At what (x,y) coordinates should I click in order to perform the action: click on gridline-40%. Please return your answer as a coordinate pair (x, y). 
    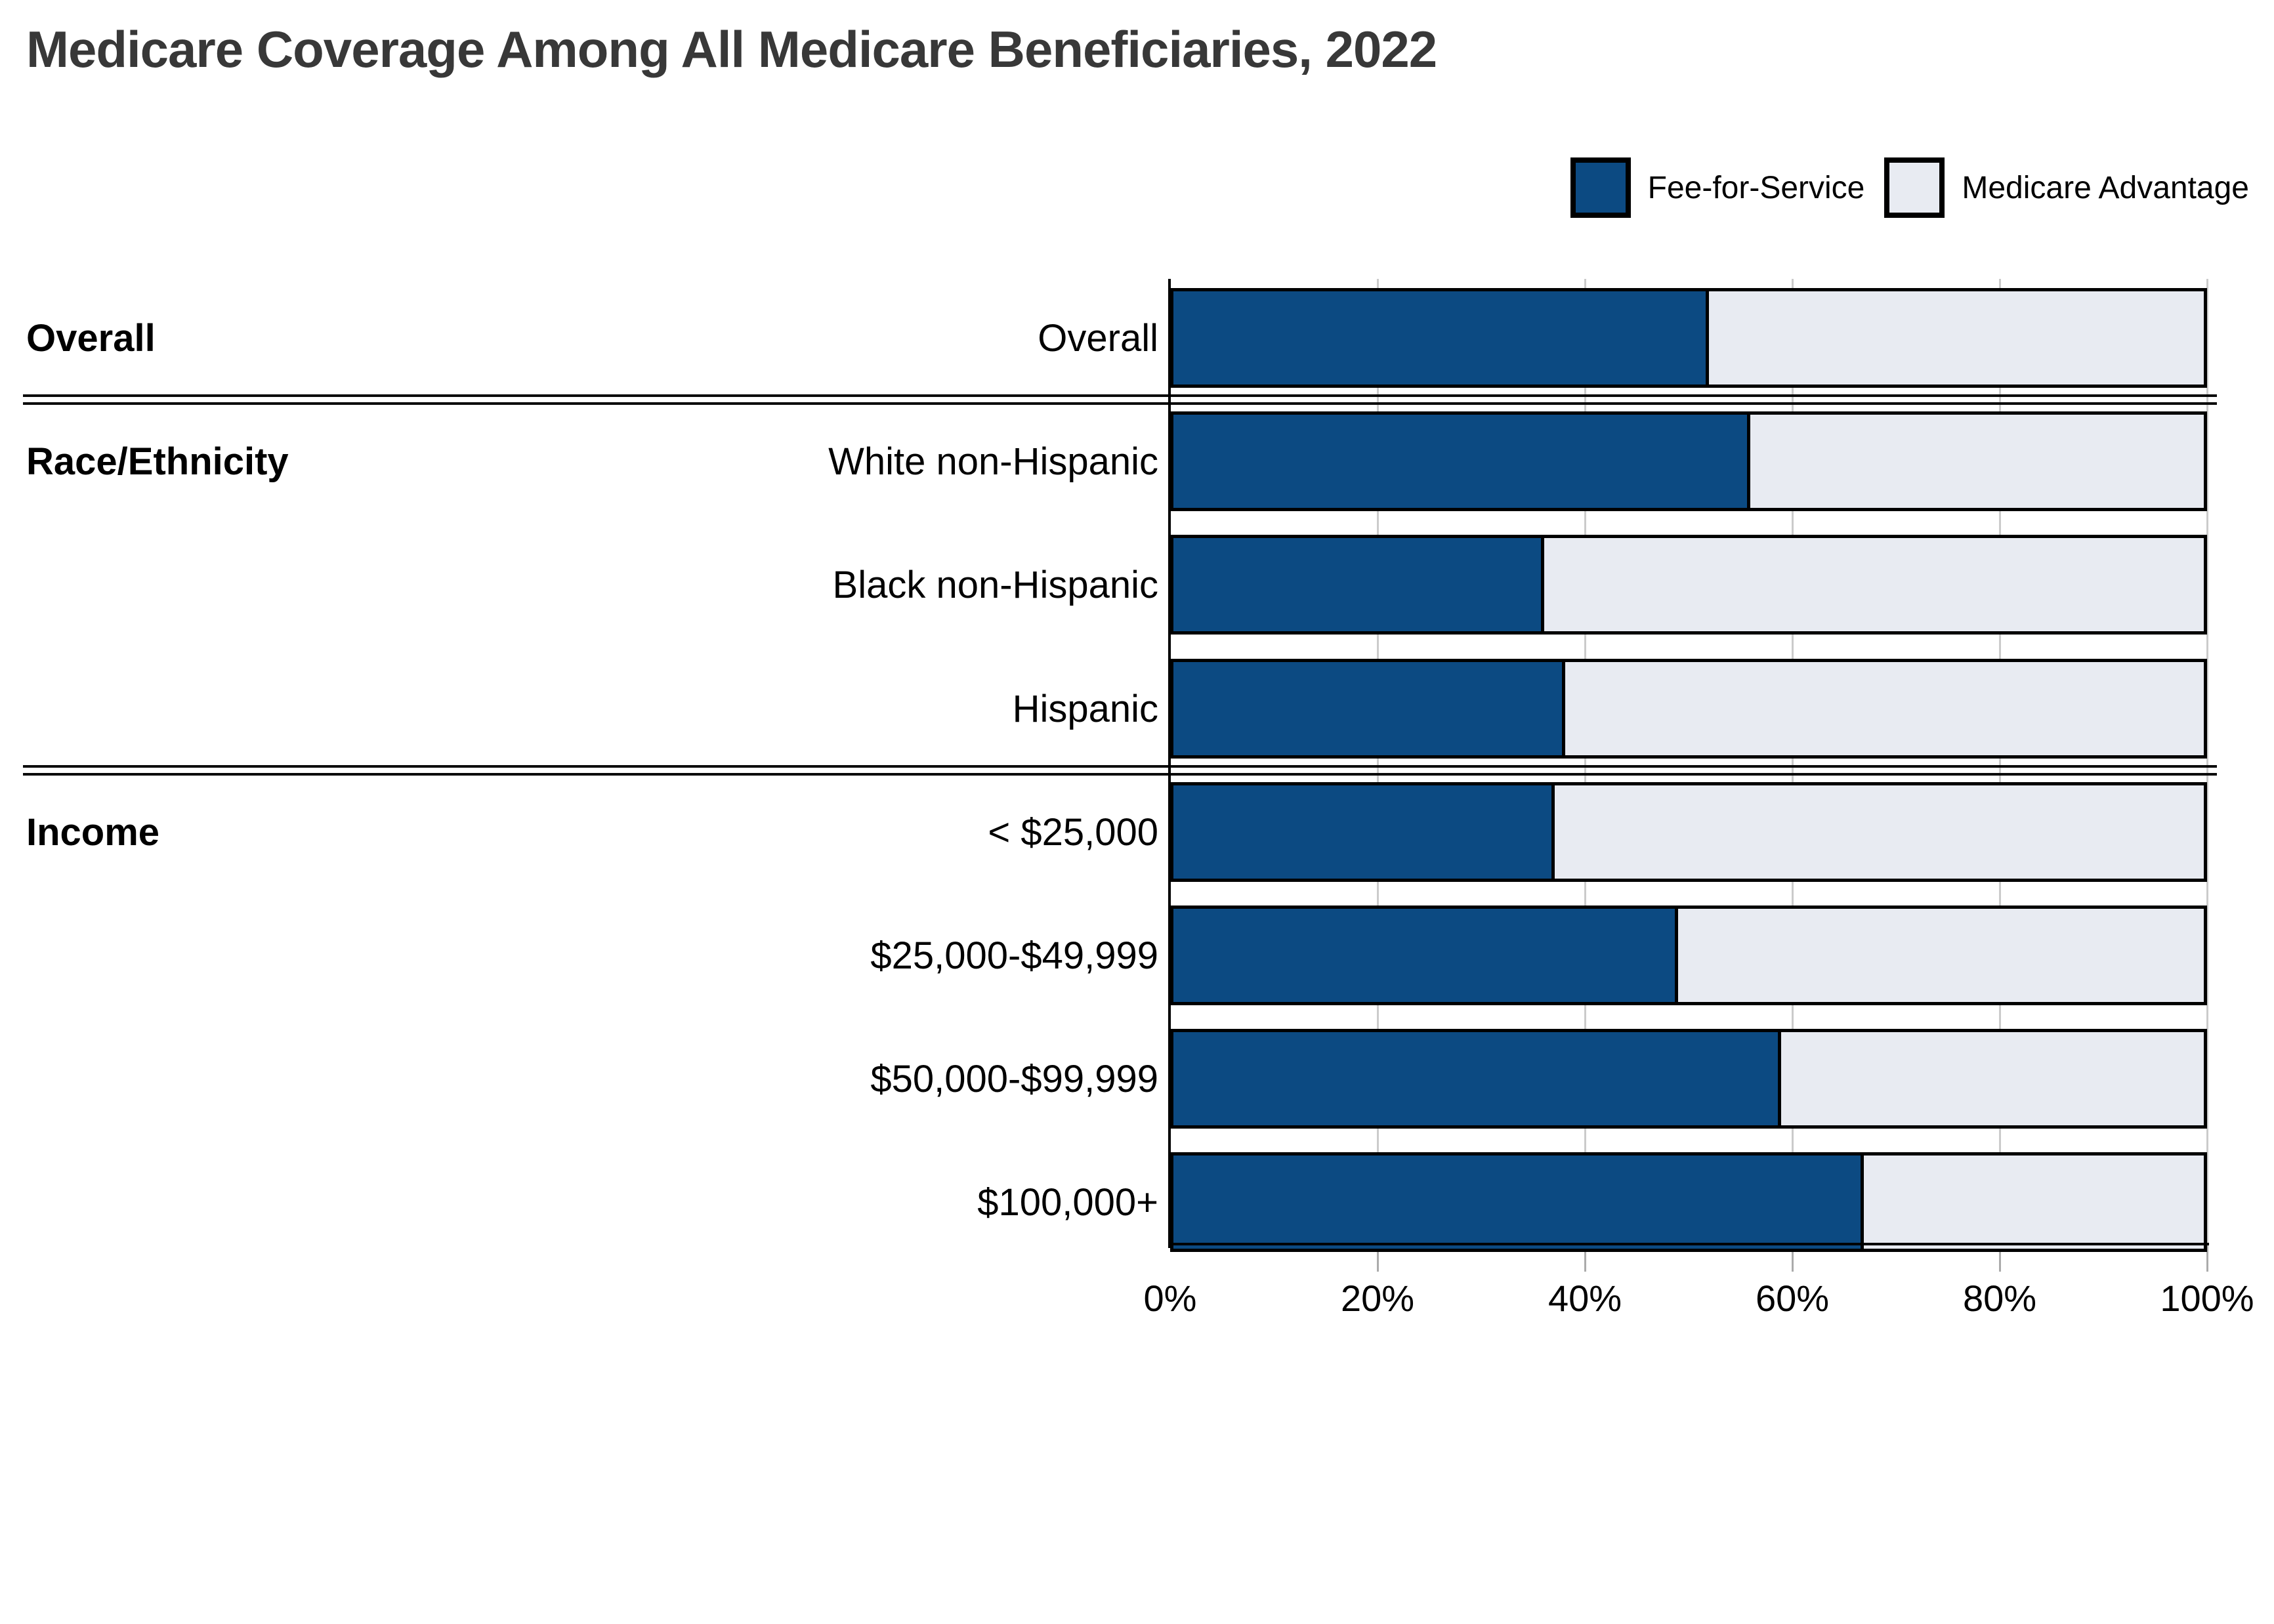
    Looking at the image, I should click on (1585, 762).